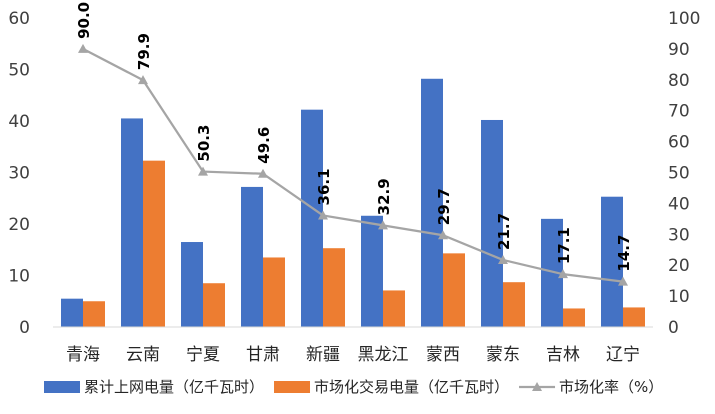 This screenshot has width=715, height=414. What do you see at coordinates (263, 355) in the screenshot?
I see `x-category-label: 甘肃` at bounding box center [263, 355].